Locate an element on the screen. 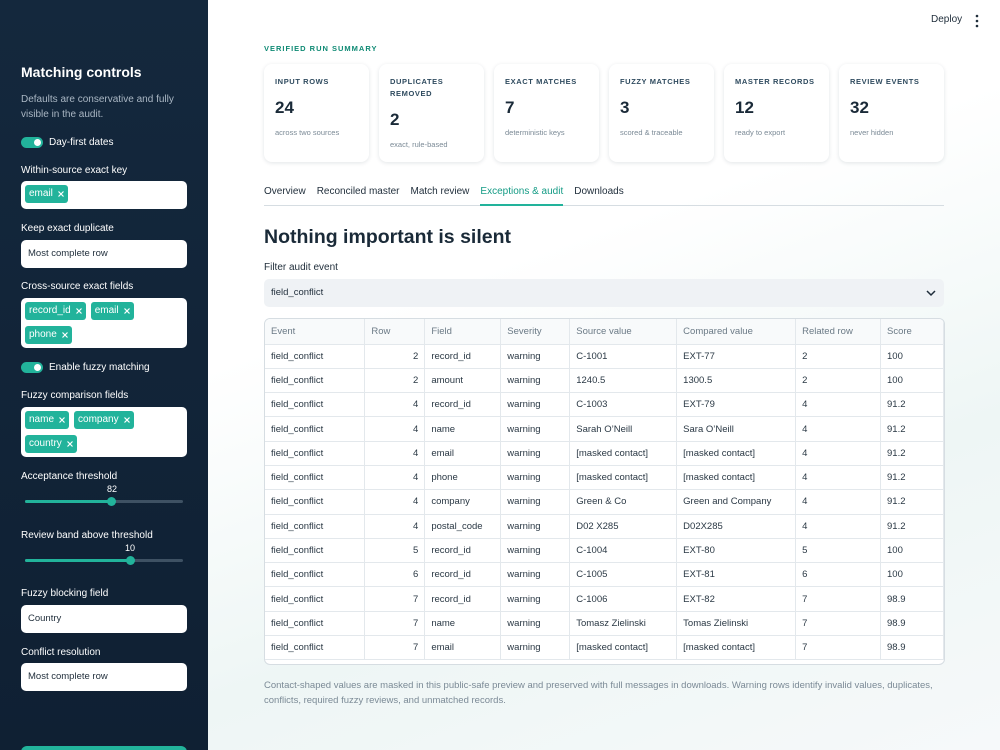 The image size is (1000, 750). summary-card: DUPLICATES REMOVED 2 exact, rule-based is located at coordinates (431, 113).